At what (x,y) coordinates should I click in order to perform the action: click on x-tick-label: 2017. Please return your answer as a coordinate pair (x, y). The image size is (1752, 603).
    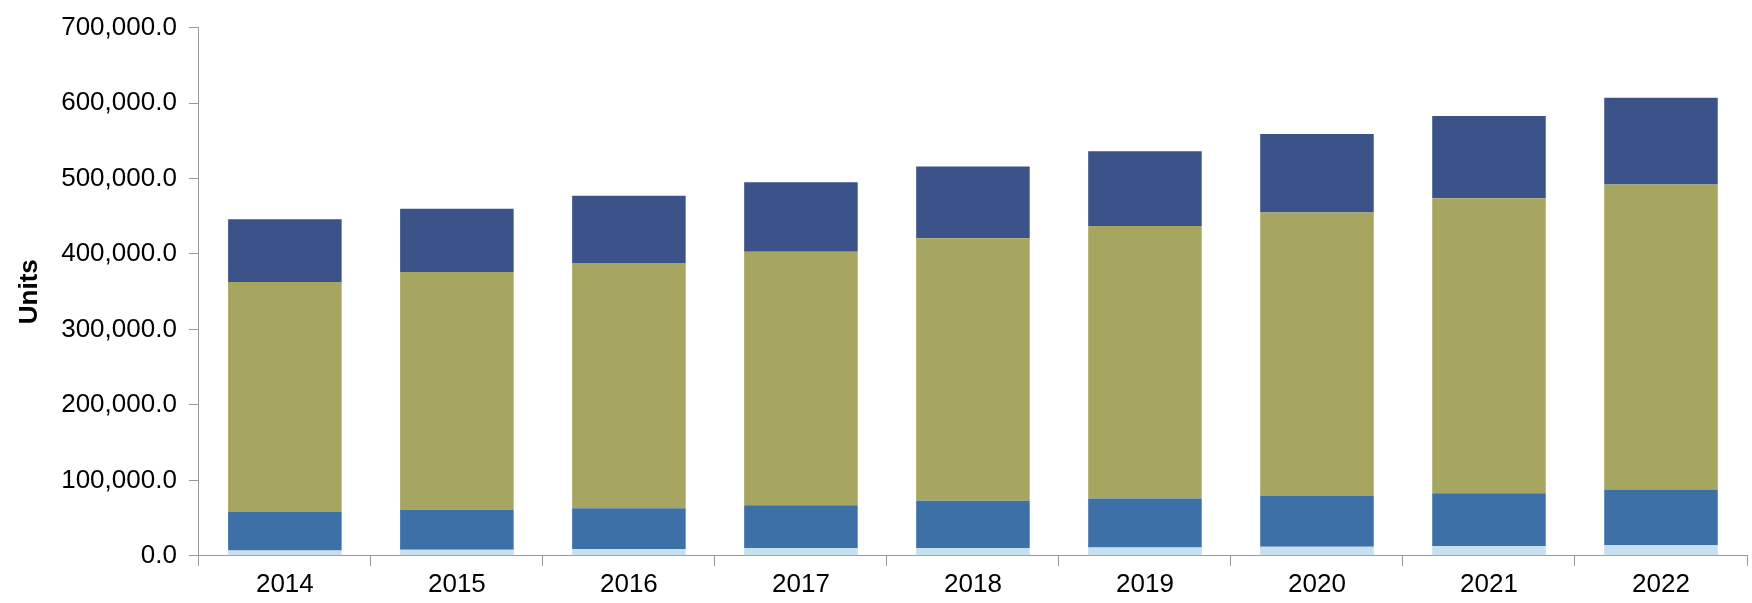
    Looking at the image, I should click on (801, 582).